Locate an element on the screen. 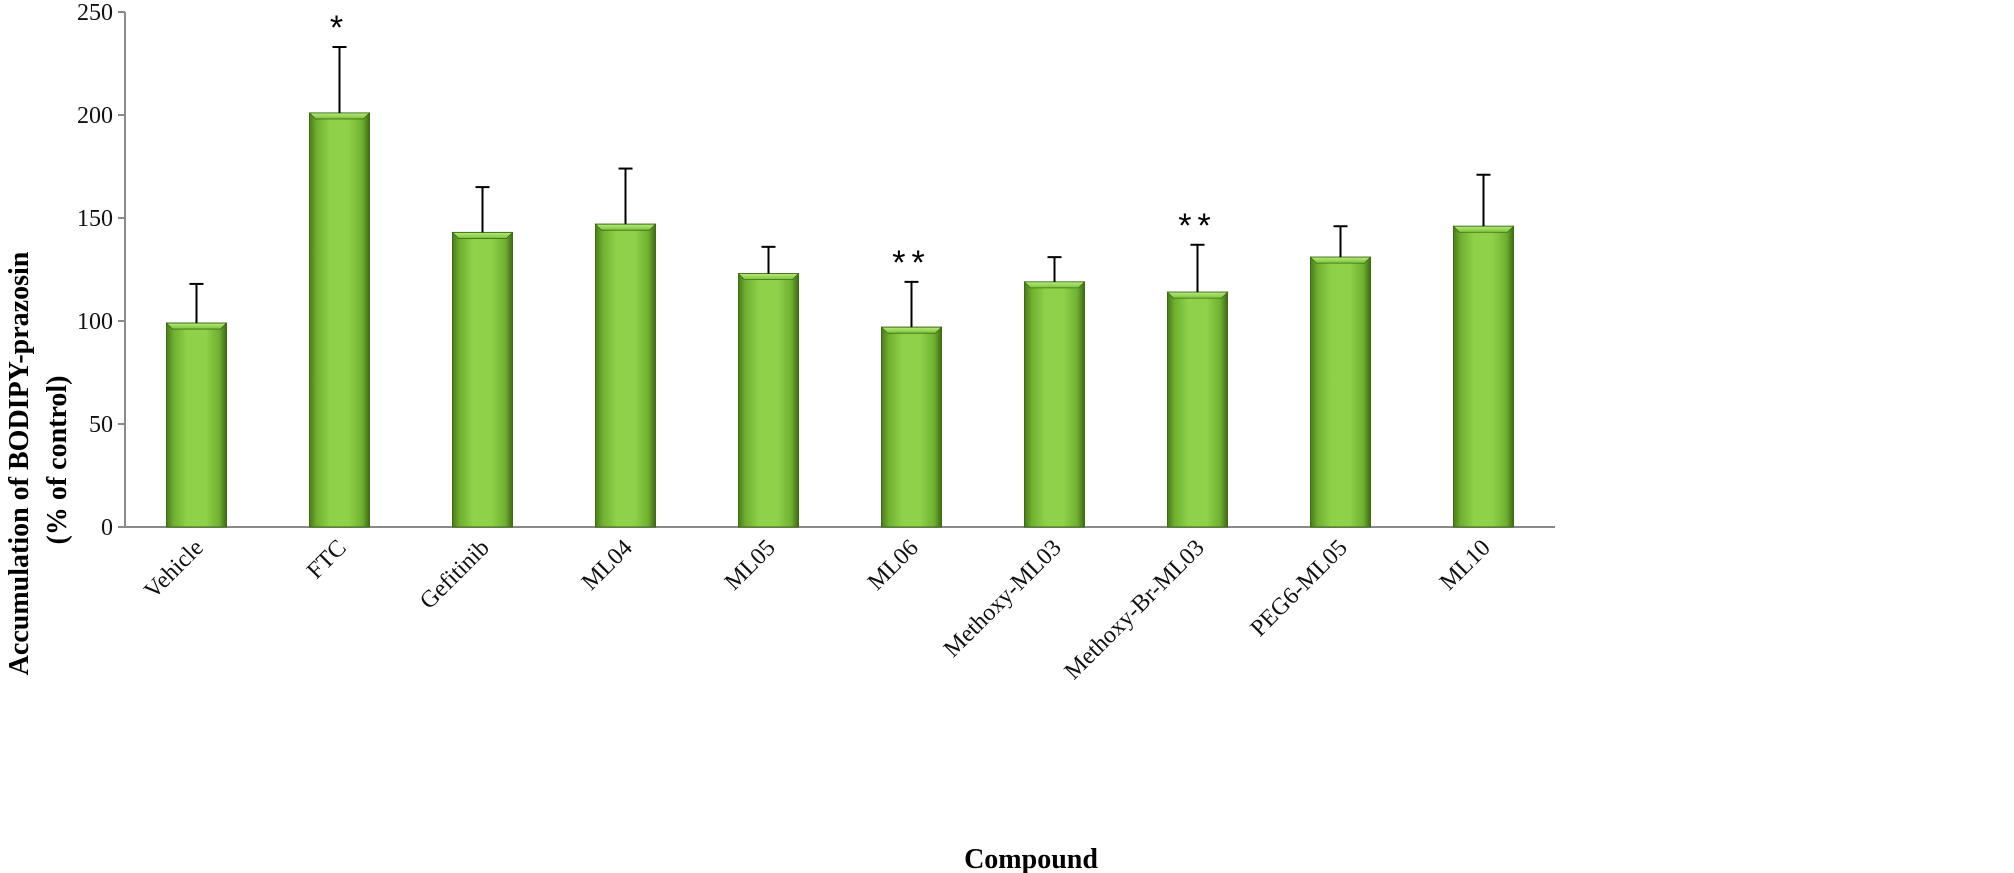  x-tick-label: ML10 is located at coordinates (1465, 565).